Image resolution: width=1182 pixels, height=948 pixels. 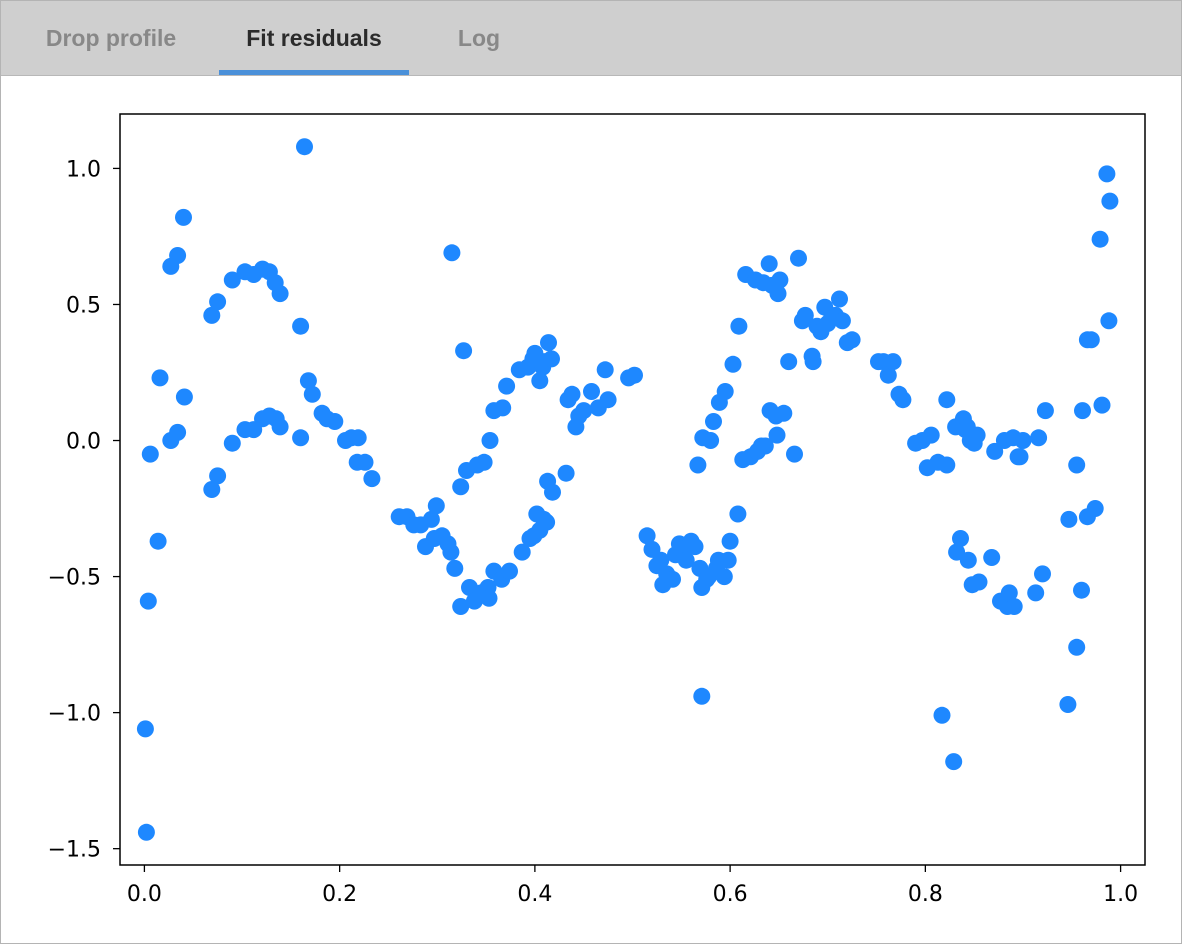 I want to click on y-tick-label: 0.0, so click(x=83, y=442).